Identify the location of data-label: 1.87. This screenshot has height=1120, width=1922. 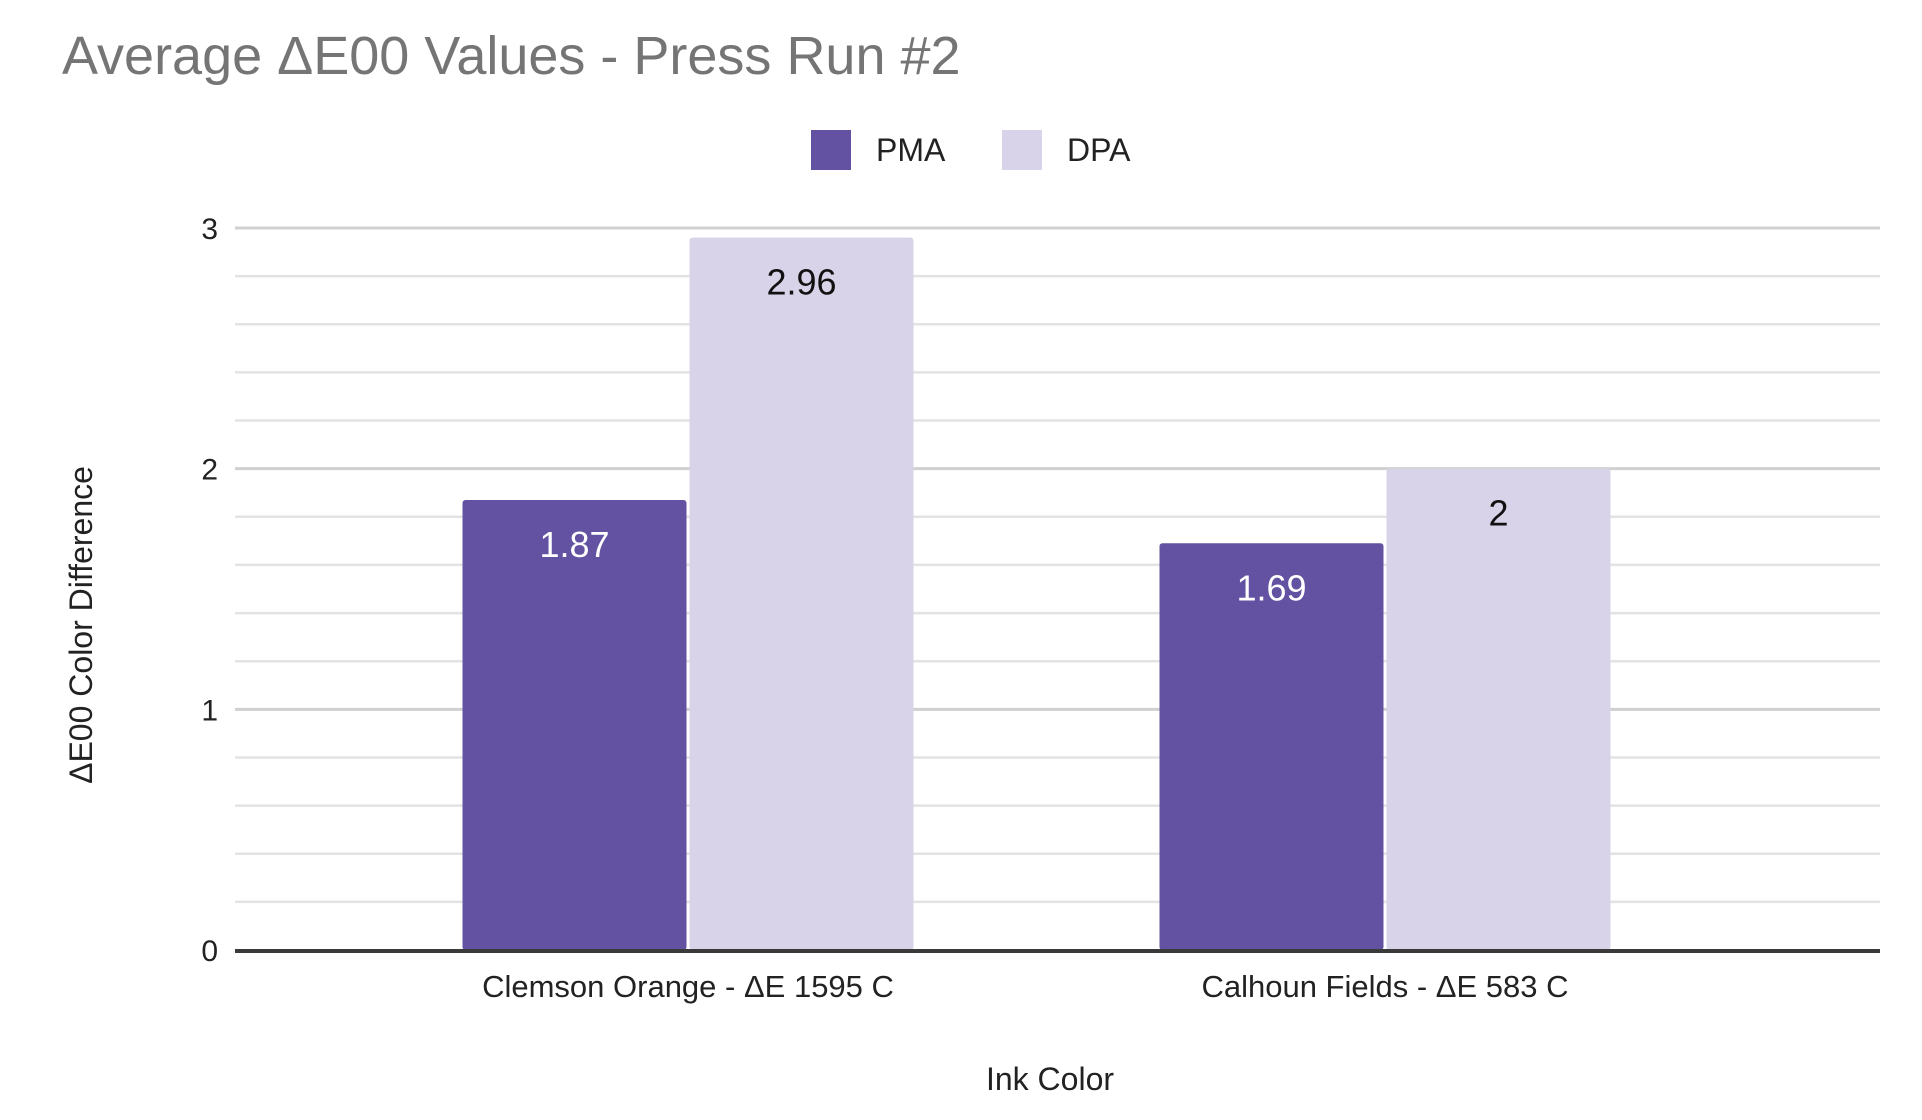
(574, 544).